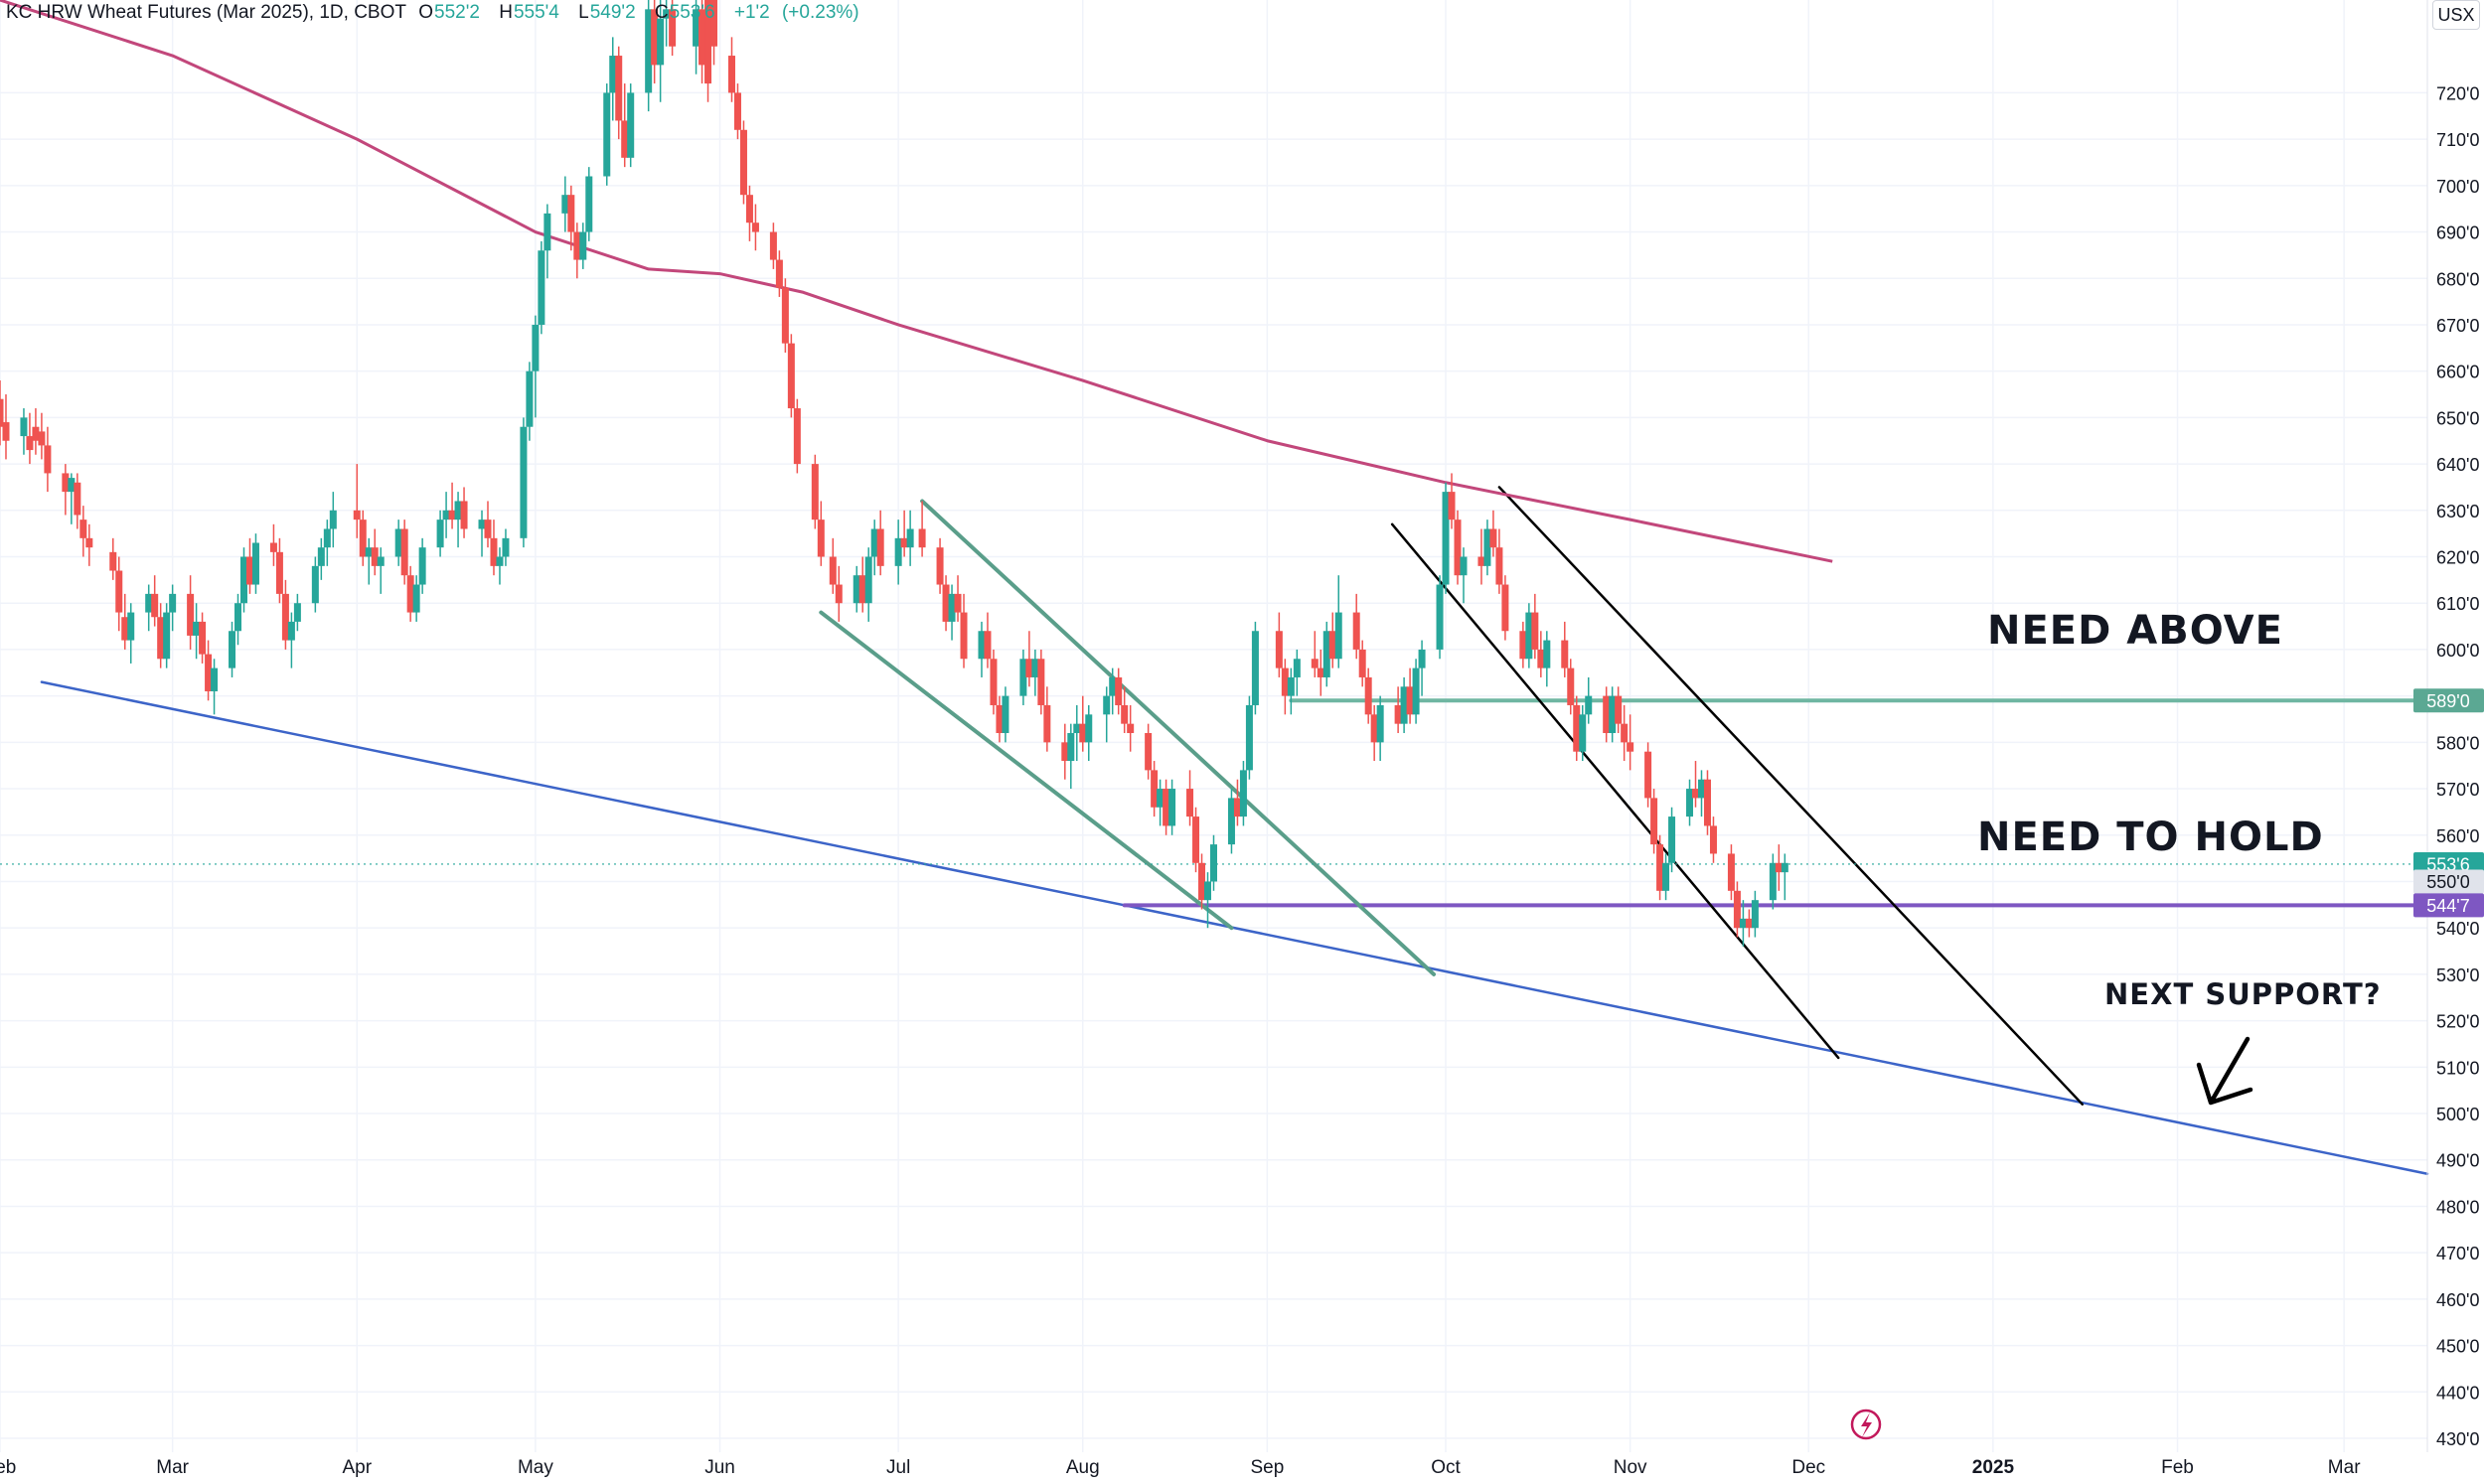 The height and width of the screenshot is (1484, 2484). What do you see at coordinates (2224, 1071) in the screenshot?
I see `down-arrow-icon` at bounding box center [2224, 1071].